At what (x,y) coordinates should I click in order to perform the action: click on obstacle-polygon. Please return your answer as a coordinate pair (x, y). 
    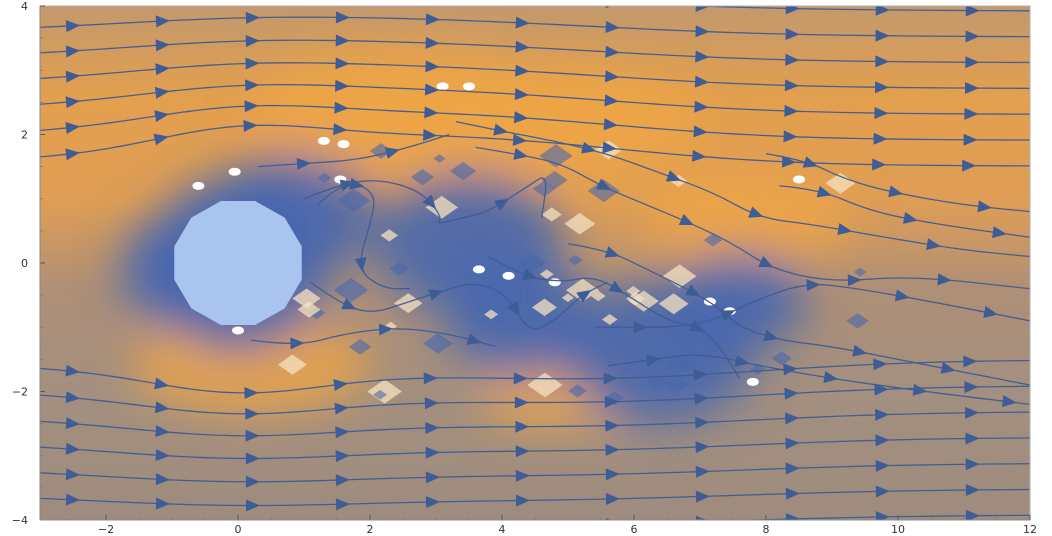
    Looking at the image, I should click on (238, 263).